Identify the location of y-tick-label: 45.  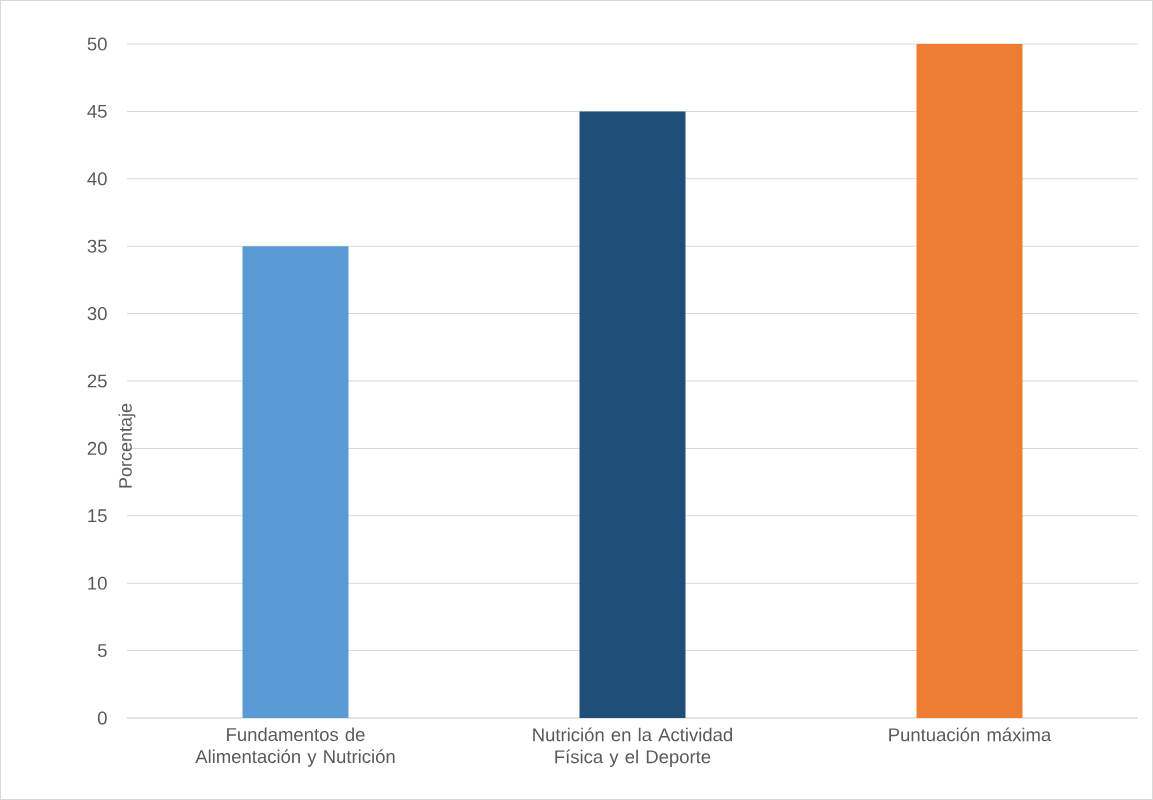
(97, 111).